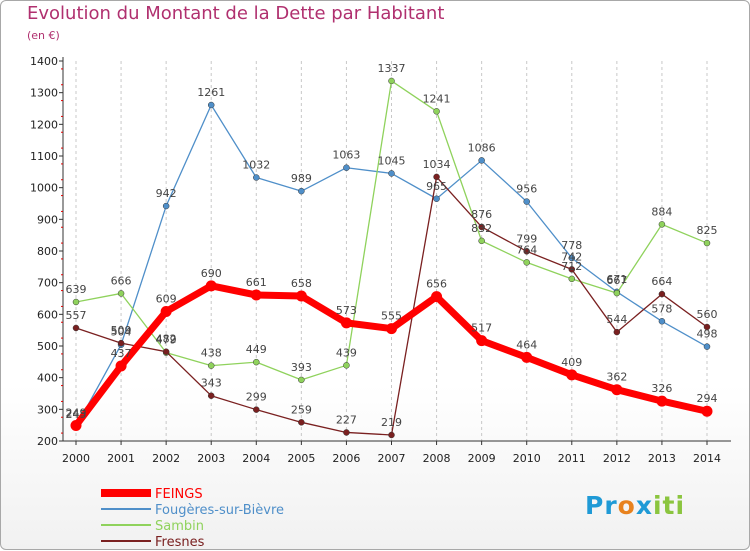 This screenshot has width=750, height=551. What do you see at coordinates (707, 334) in the screenshot?
I see `data-label: 498` at bounding box center [707, 334].